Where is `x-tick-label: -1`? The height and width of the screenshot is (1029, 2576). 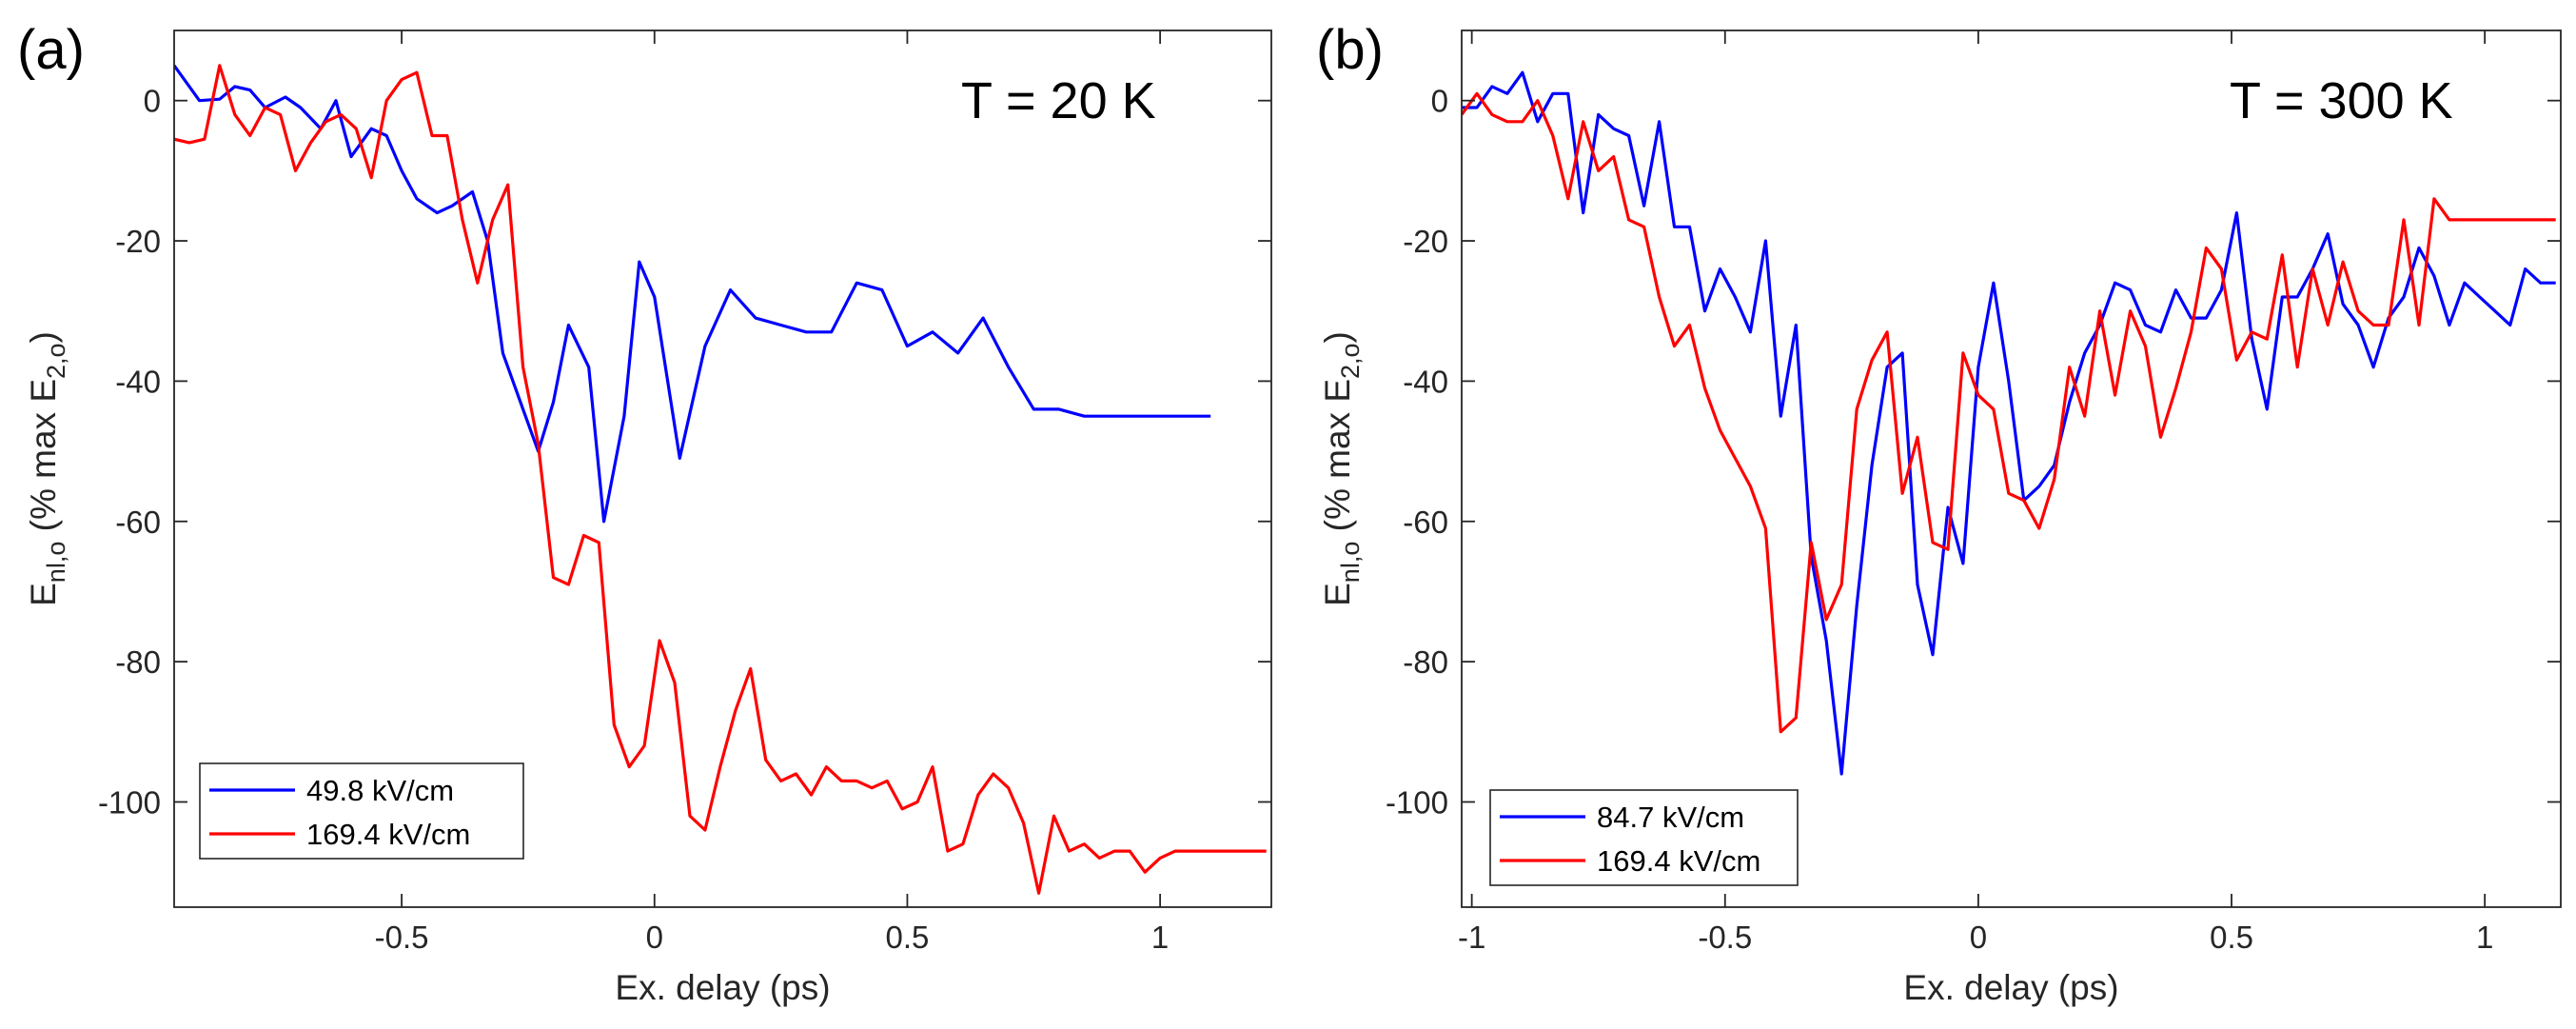
x-tick-label: -1 is located at coordinates (1471, 937).